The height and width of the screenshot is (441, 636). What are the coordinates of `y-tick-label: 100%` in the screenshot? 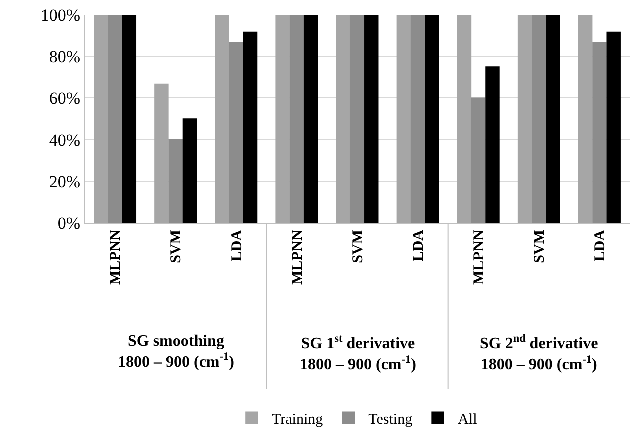 It's located at (60, 15).